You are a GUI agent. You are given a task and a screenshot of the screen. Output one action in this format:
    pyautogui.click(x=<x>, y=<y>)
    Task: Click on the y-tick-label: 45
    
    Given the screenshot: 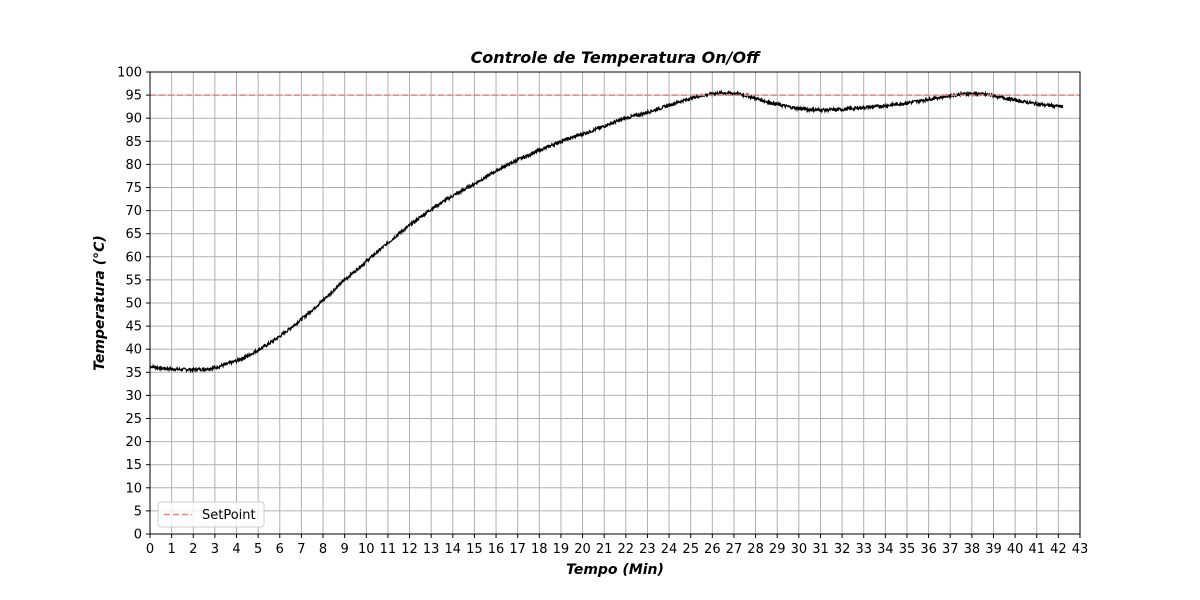 What is the action you would take?
    pyautogui.click(x=133, y=327)
    